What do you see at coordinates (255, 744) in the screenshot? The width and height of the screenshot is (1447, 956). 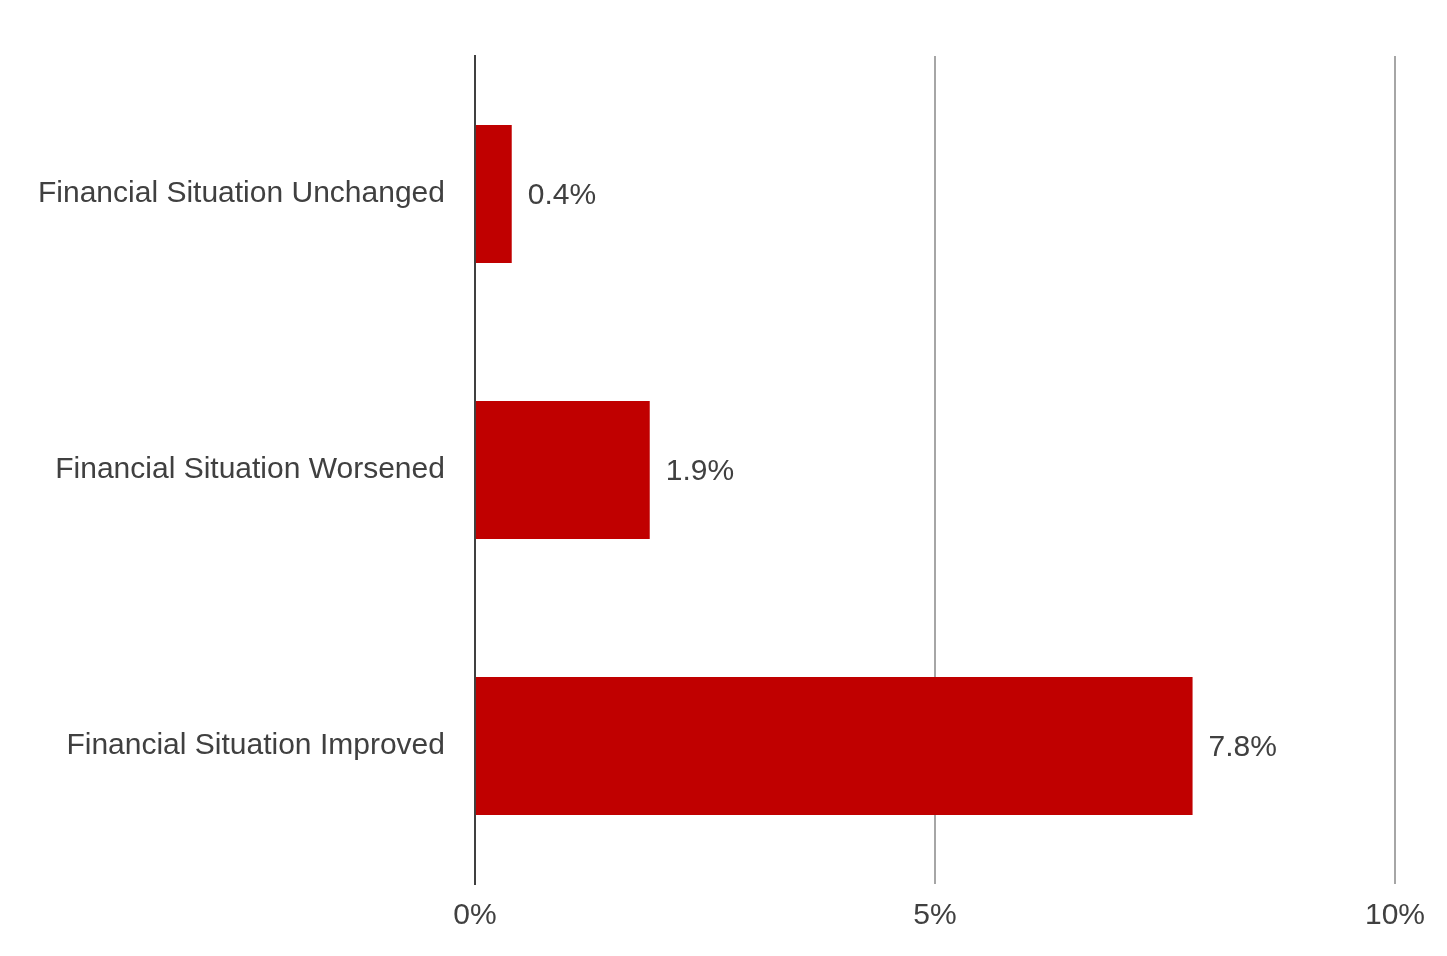 I see `y-tick-label: Financial Situation Improved` at bounding box center [255, 744].